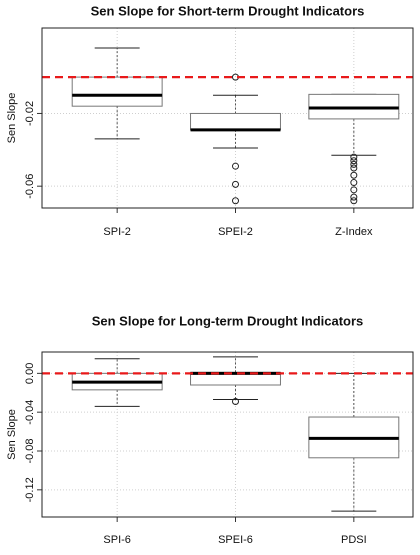  I want to click on y-tick-label: -0.08, so click(30, 450).